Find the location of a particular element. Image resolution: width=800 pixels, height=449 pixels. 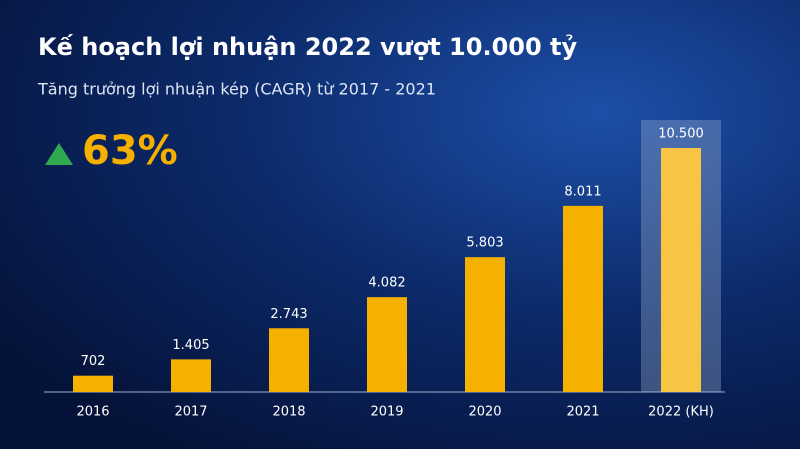

value-label: 1.405 is located at coordinates (190, 345).